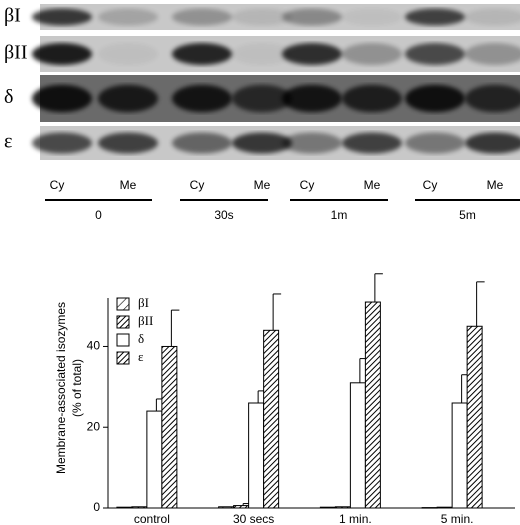  I want to click on row-label: δ, so click(8, 97).